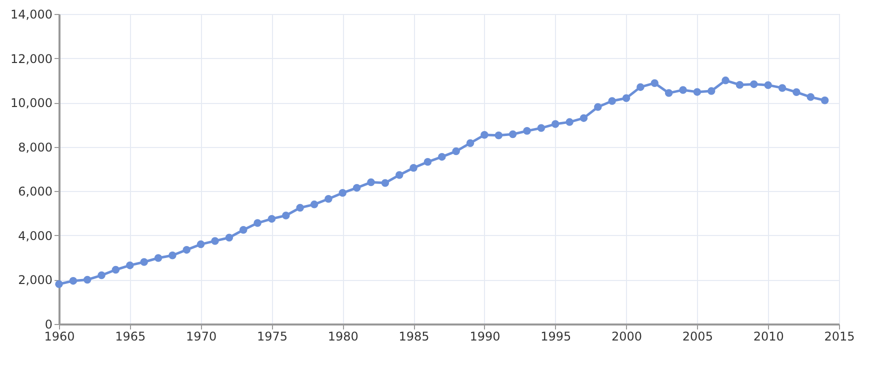 The image size is (886, 375). I want to click on y-tick-label: 2,000, so click(35, 280).